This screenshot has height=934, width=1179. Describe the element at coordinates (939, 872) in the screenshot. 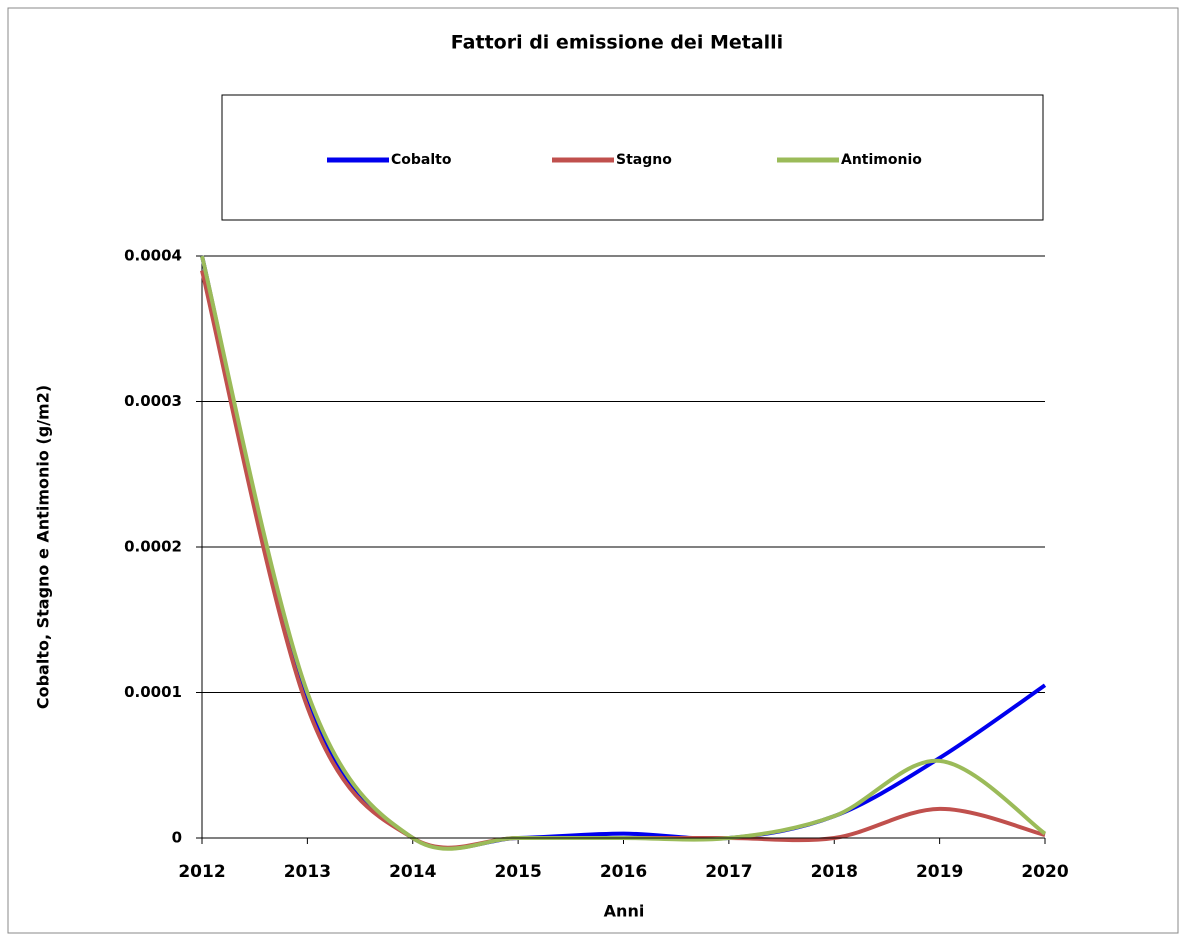

I see `x-tick-label: 2019` at that location.